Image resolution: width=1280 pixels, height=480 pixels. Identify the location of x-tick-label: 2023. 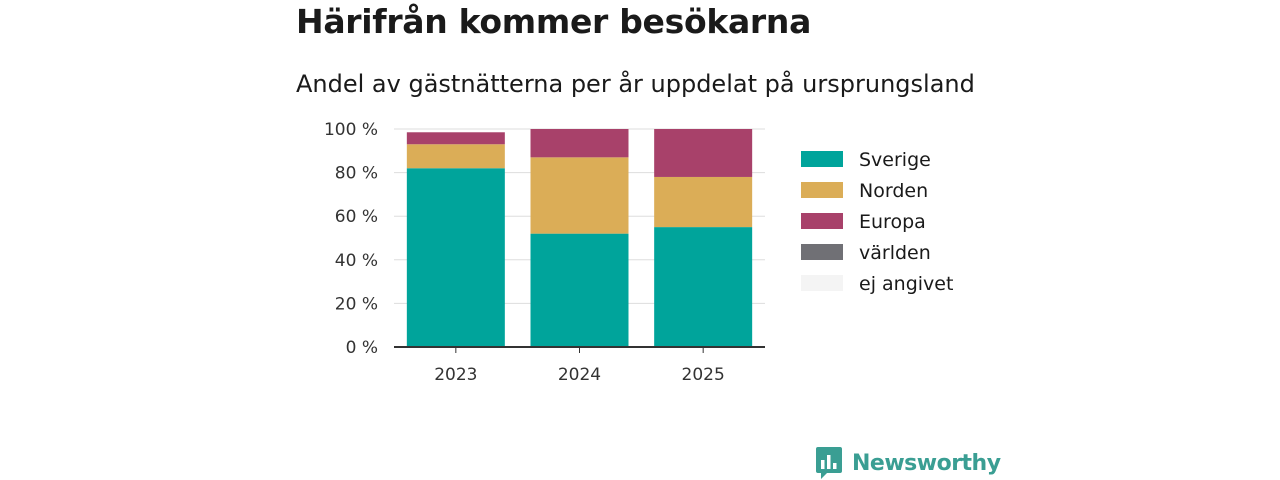
(455, 375).